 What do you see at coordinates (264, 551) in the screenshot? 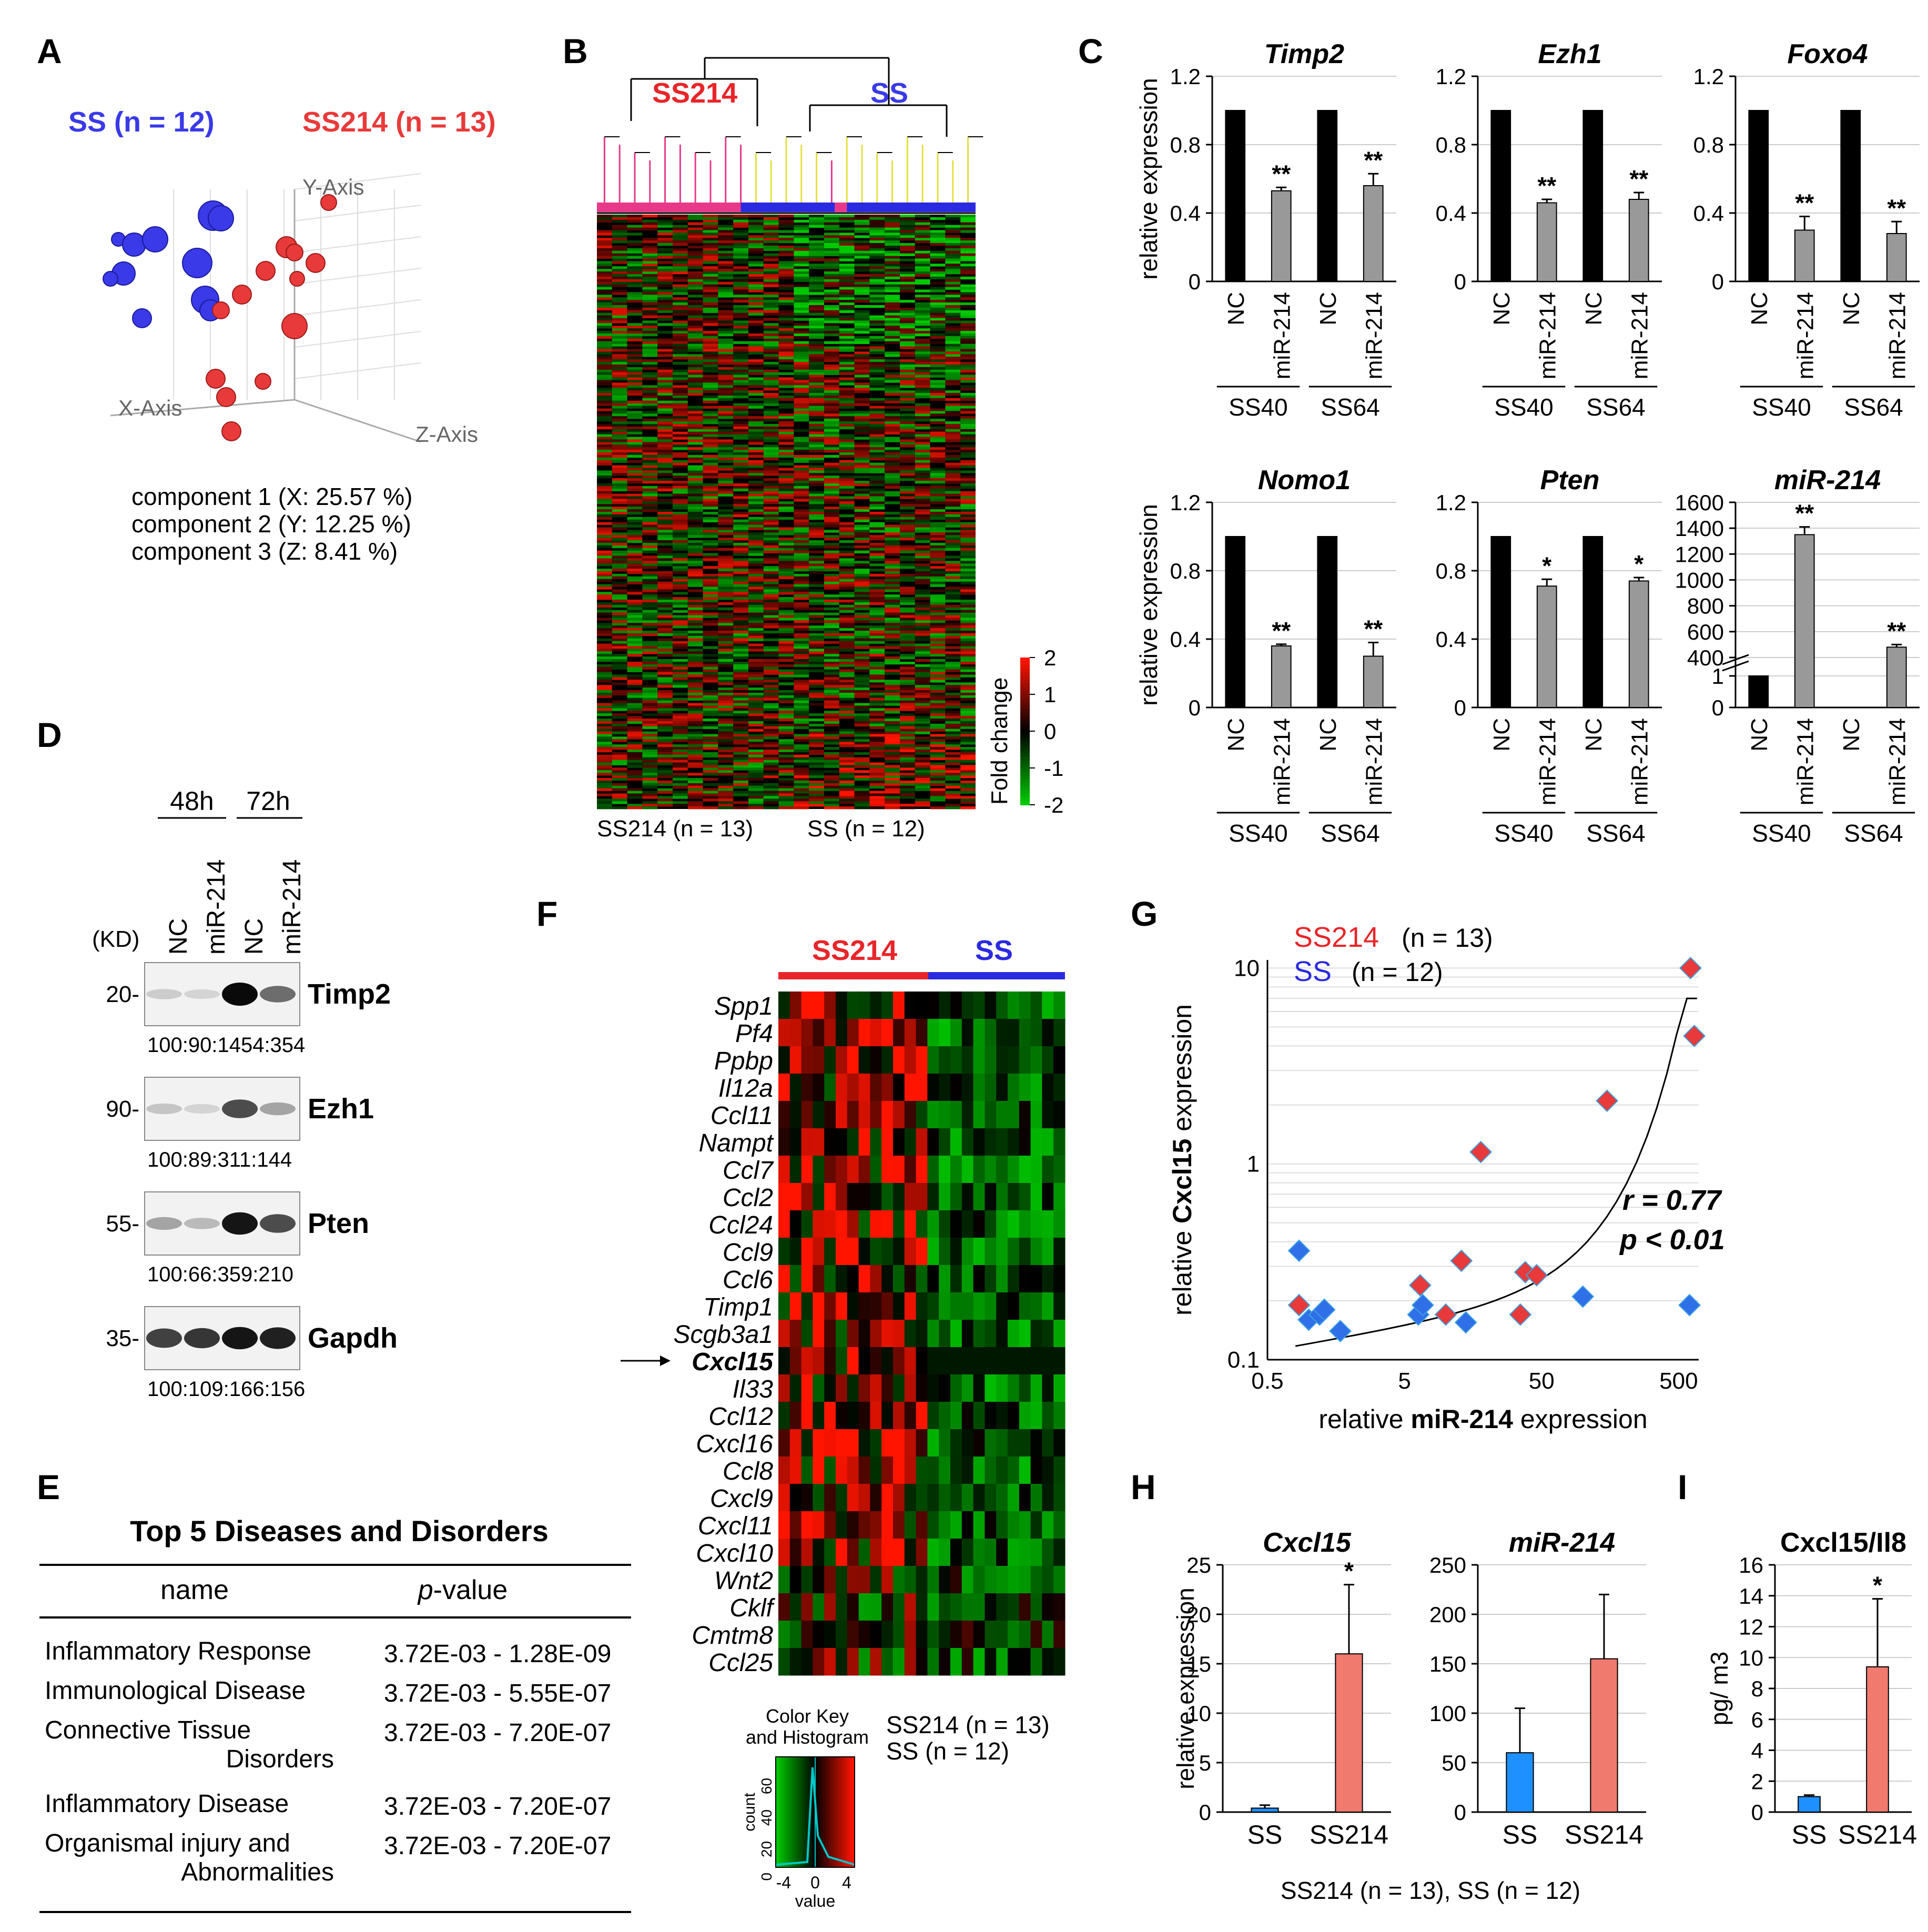
I see `component-variance: component 3 (Z: 8.41 %)` at bounding box center [264, 551].